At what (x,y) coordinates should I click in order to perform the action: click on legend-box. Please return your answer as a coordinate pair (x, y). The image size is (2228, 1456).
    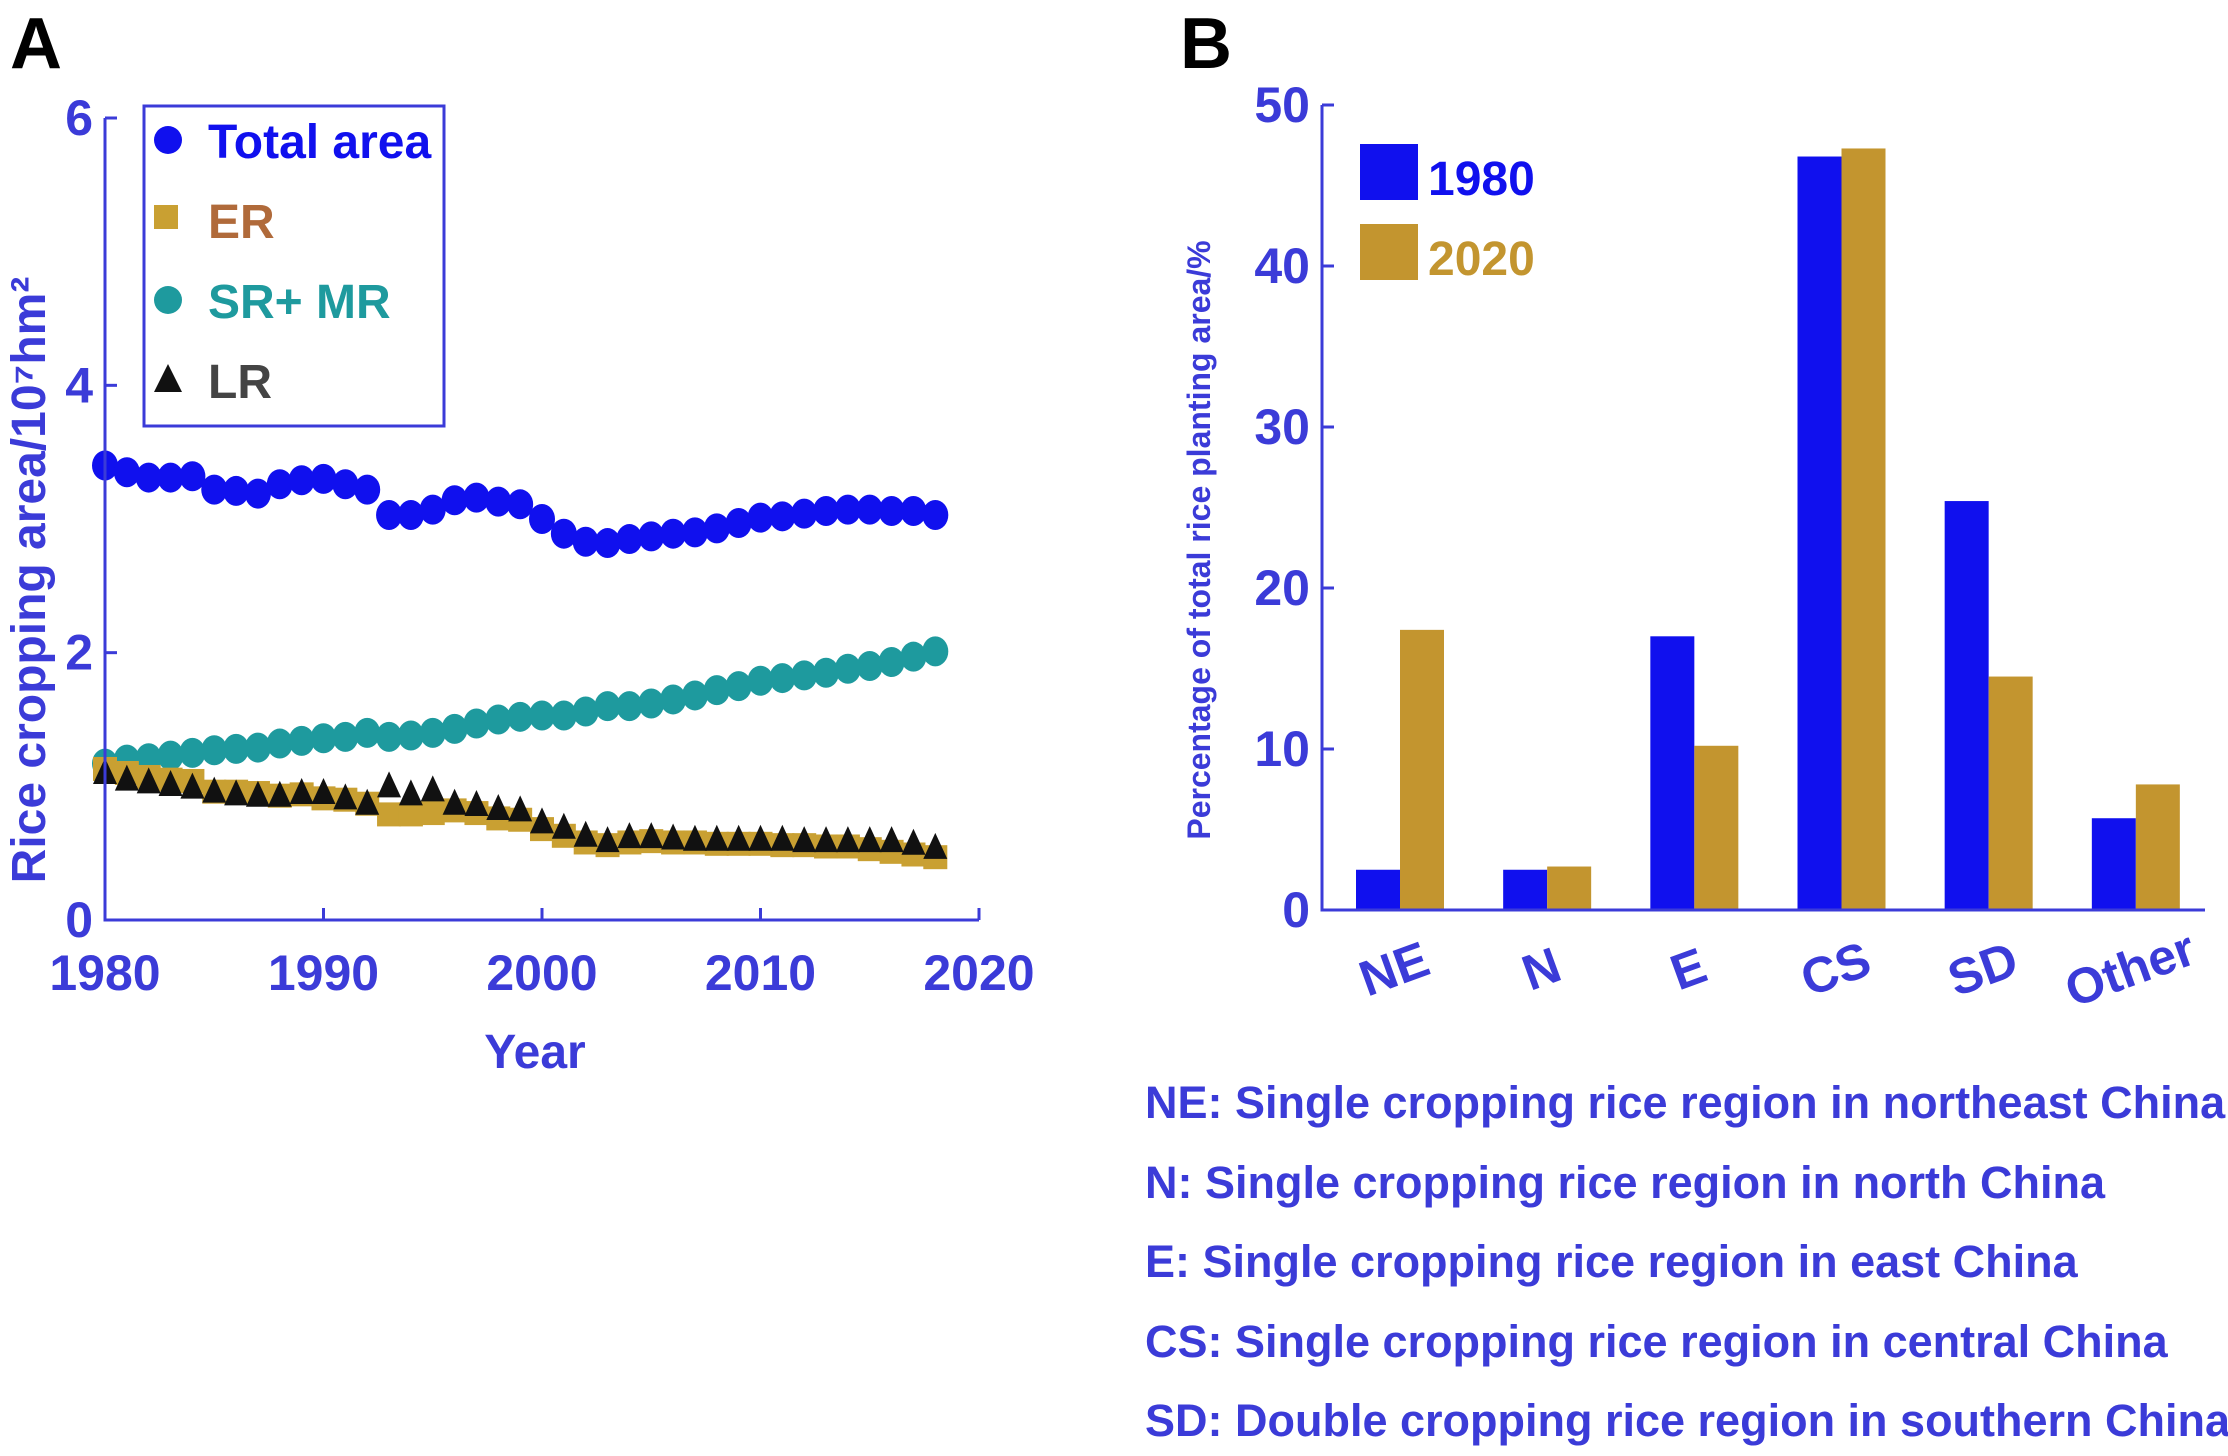
    Looking at the image, I should click on (294, 266).